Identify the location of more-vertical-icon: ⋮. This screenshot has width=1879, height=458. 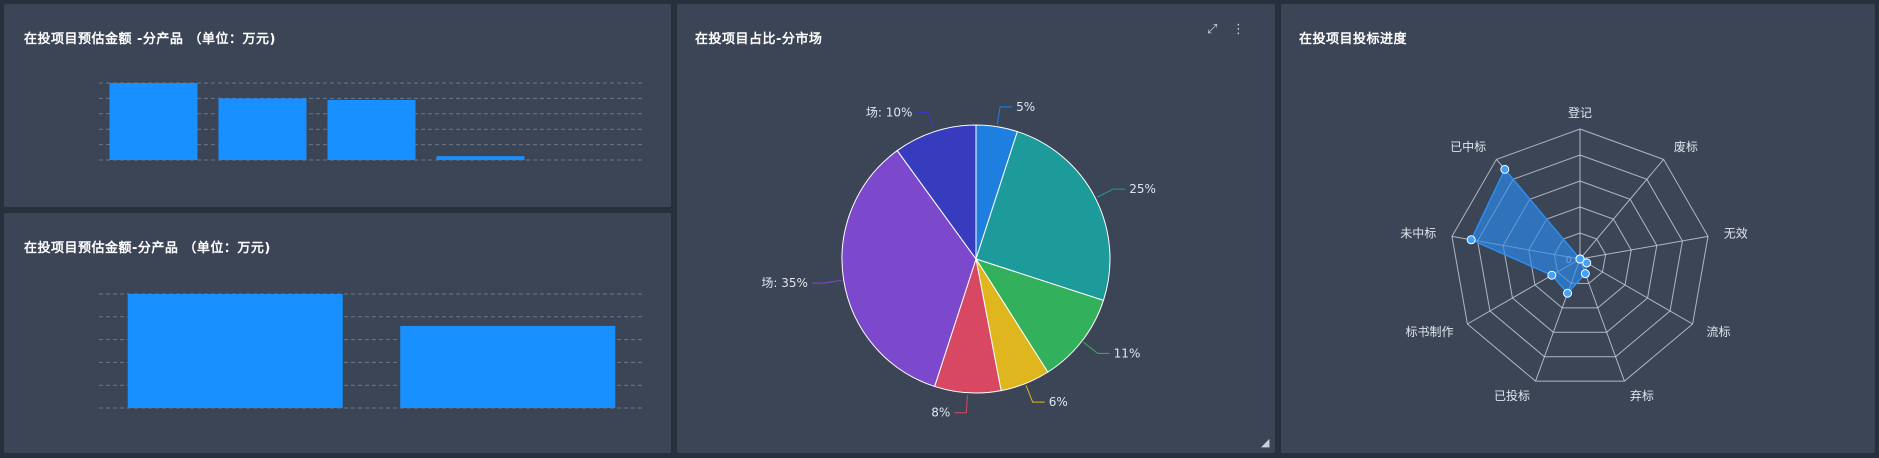
(1238, 29).